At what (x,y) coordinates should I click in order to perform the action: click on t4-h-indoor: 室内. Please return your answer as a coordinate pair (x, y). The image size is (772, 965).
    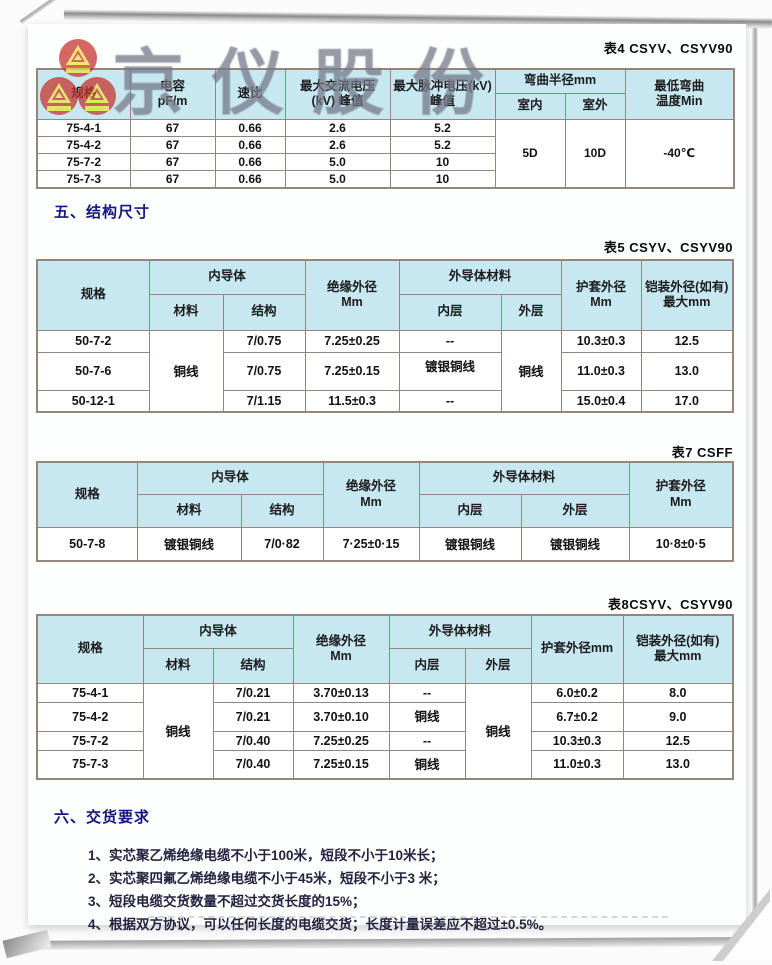
    Looking at the image, I should click on (530, 106).